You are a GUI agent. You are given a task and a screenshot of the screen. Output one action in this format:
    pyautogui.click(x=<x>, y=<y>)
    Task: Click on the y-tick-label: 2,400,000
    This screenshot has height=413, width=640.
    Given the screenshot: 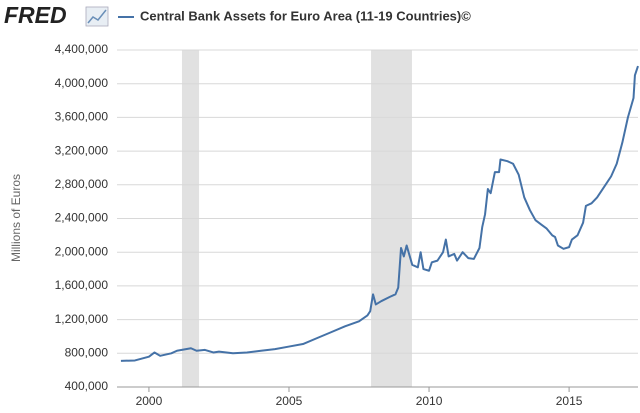 What is the action you would take?
    pyautogui.click(x=82, y=218)
    